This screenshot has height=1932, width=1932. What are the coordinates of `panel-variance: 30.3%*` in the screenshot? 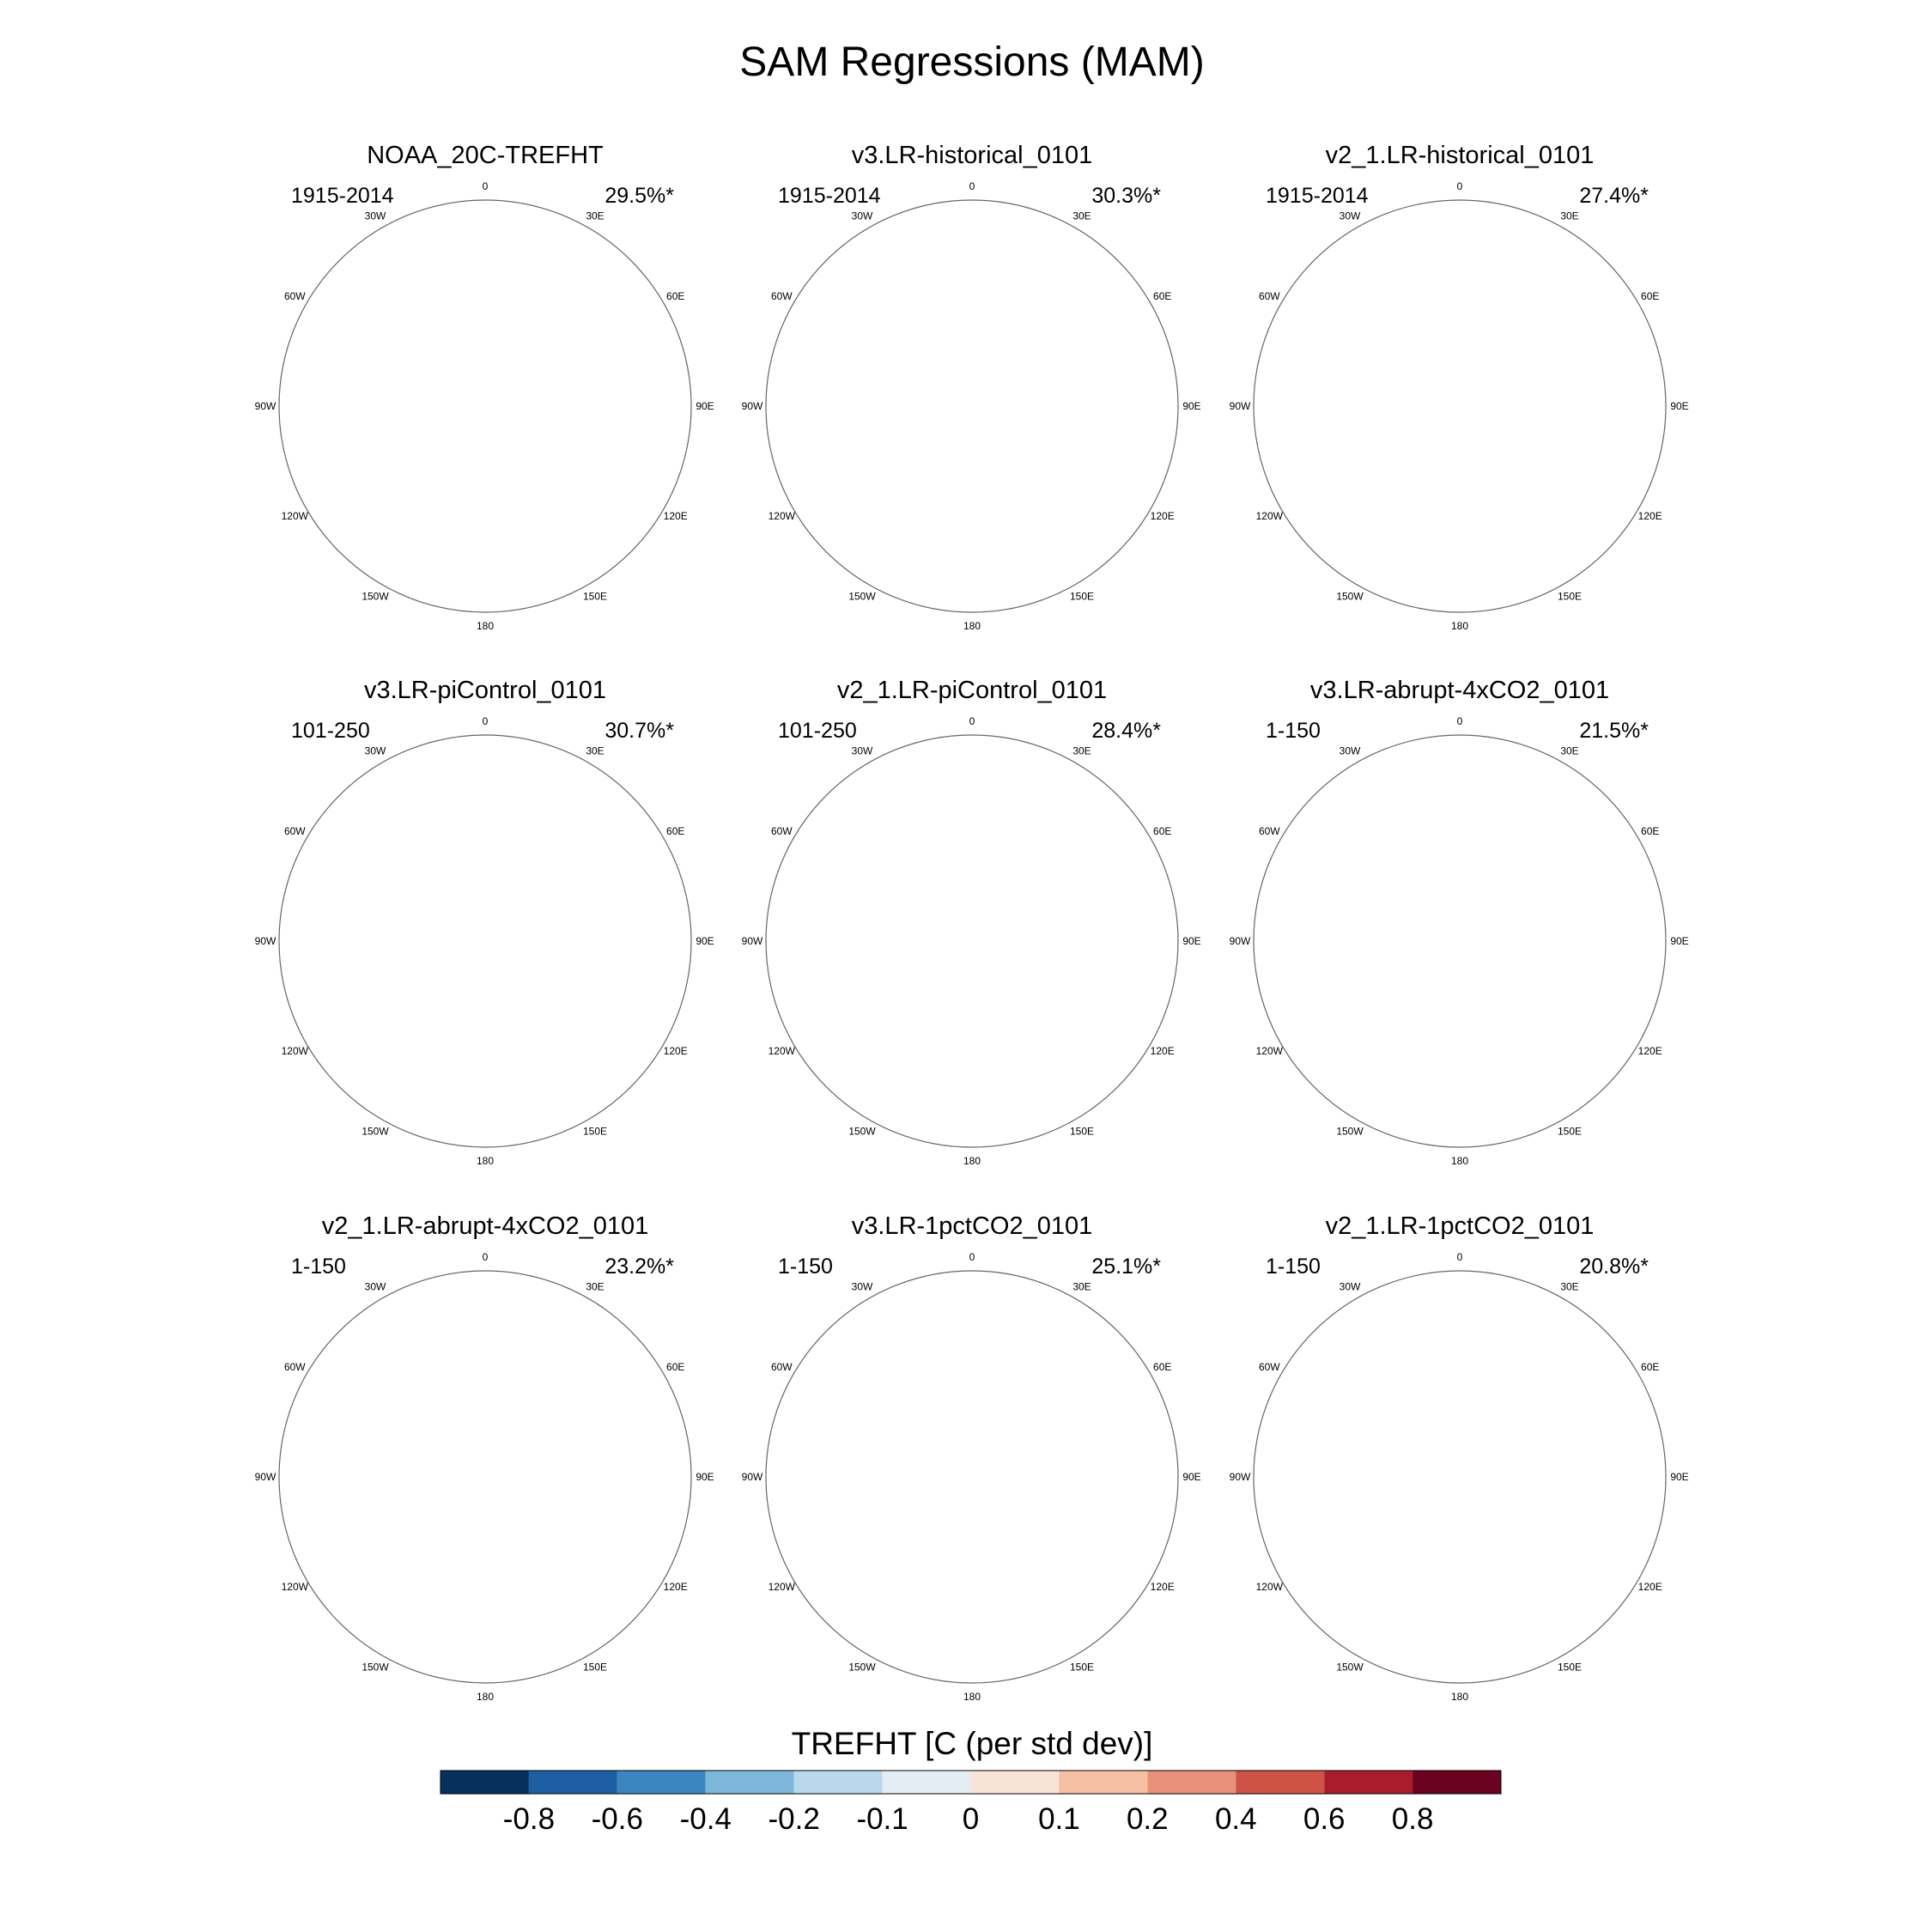 It's located at (1126, 196).